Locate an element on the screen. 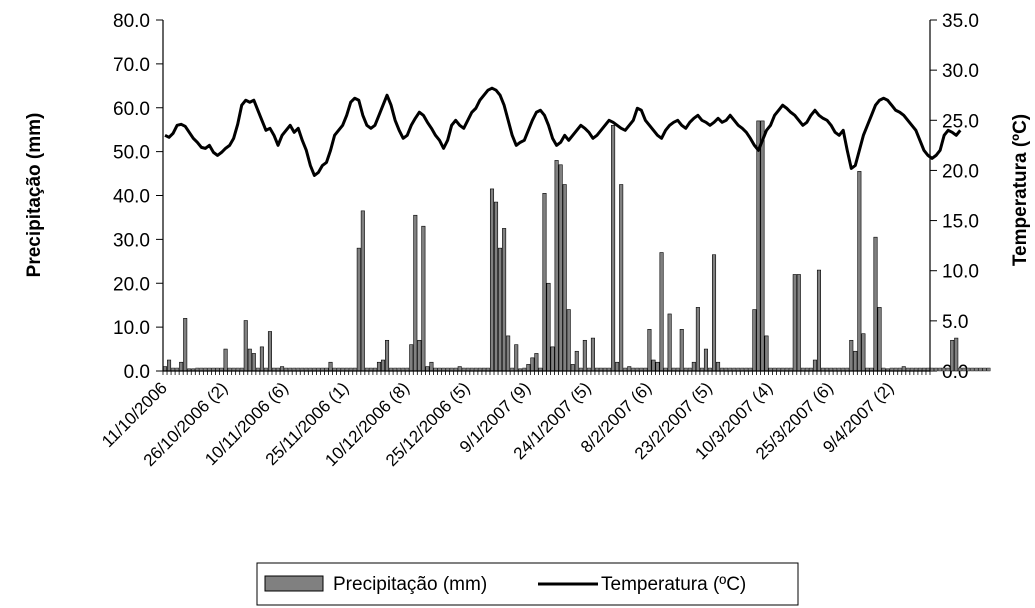 Image resolution: width=1035 pixels, height=608 pixels. left-axis-title: Precipitação (mm) is located at coordinates (34, 195).